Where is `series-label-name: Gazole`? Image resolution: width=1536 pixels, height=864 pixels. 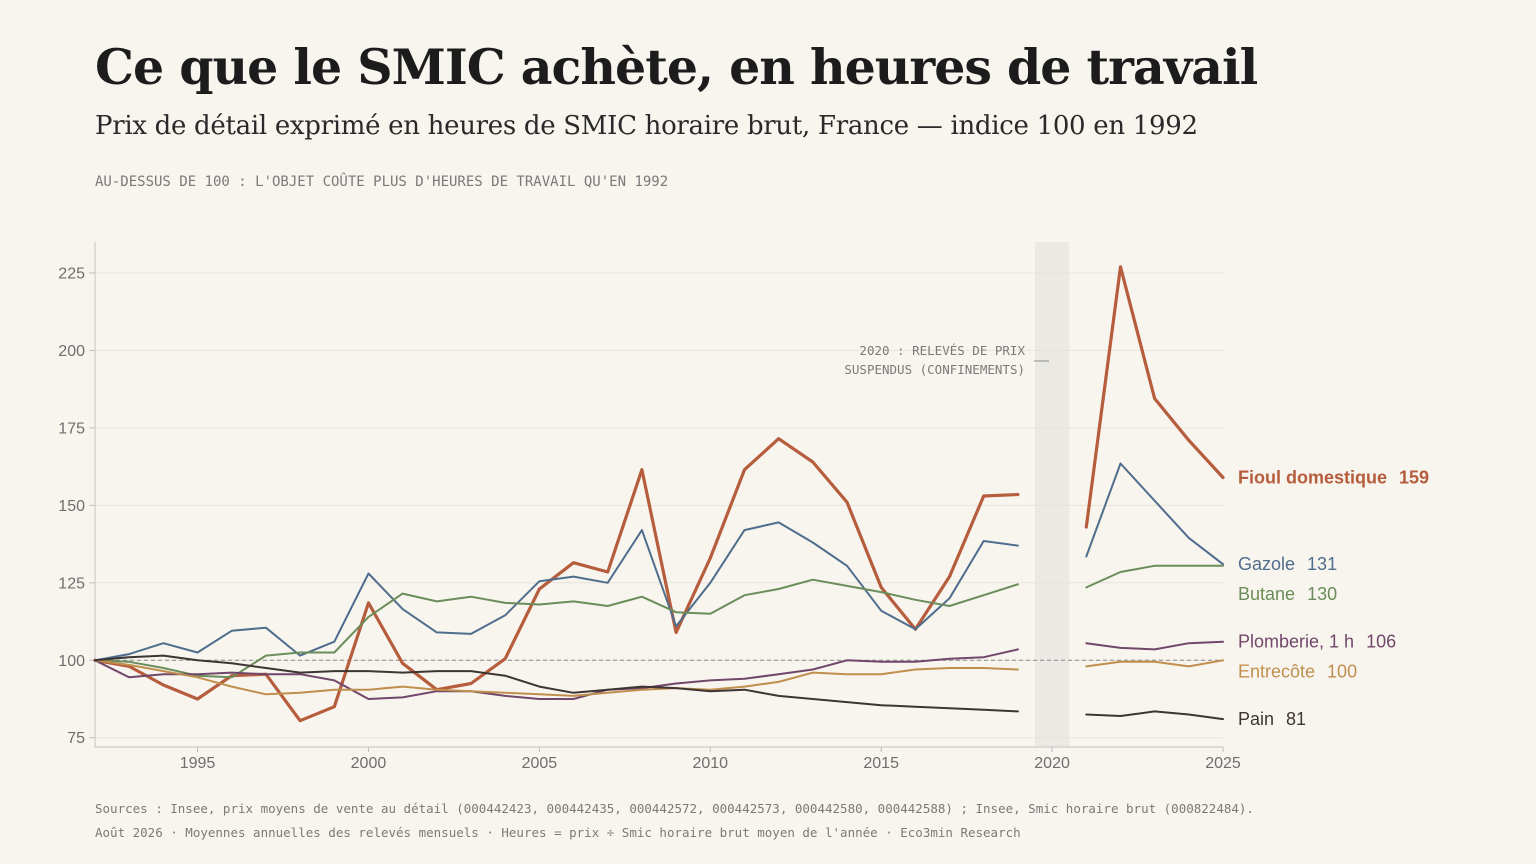
series-label-name: Gazole is located at coordinates (1266, 564).